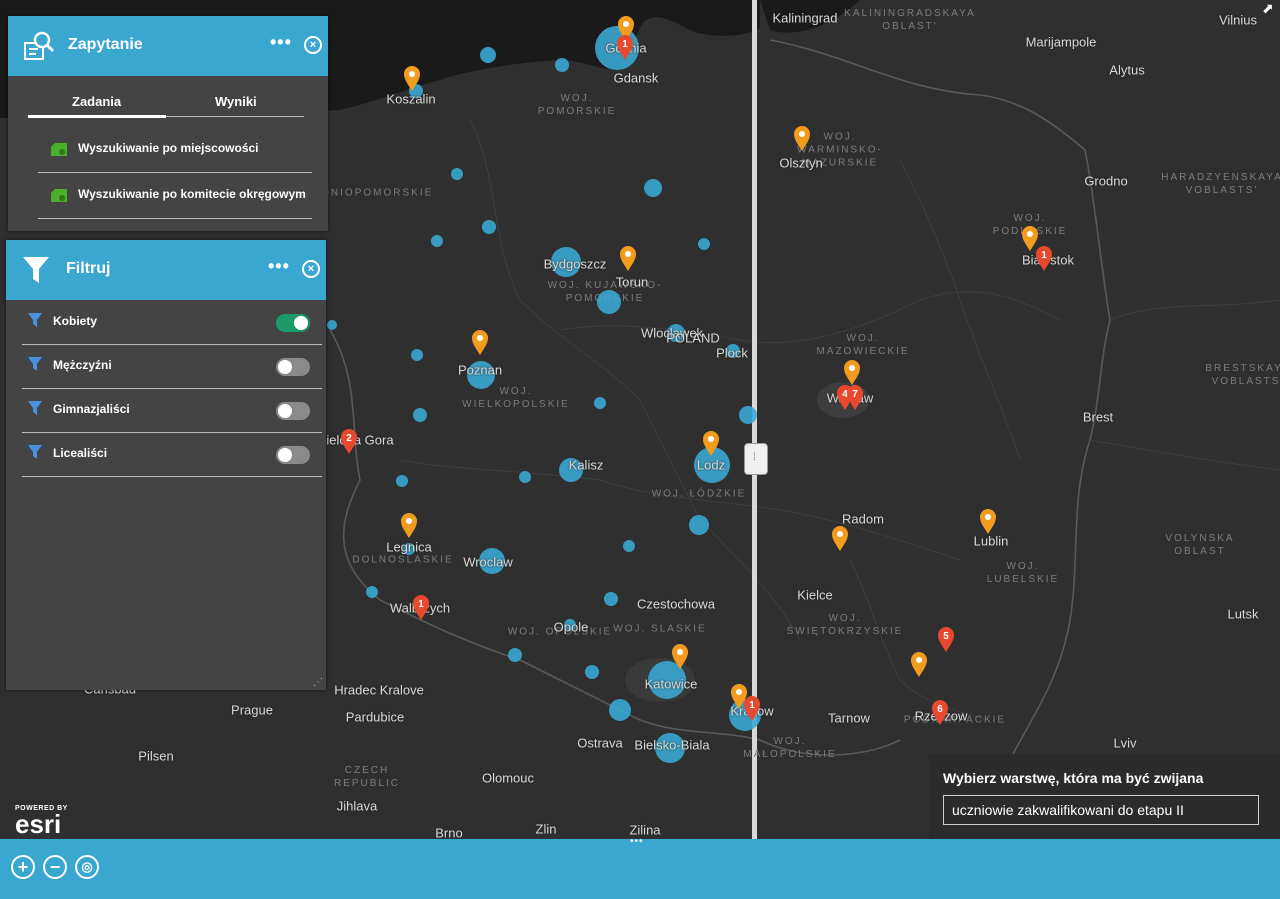 The width and height of the screenshot is (1280, 899). What do you see at coordinates (168, 148) in the screenshot?
I see `task-label: Wyszukiwanie po miejscowości` at bounding box center [168, 148].